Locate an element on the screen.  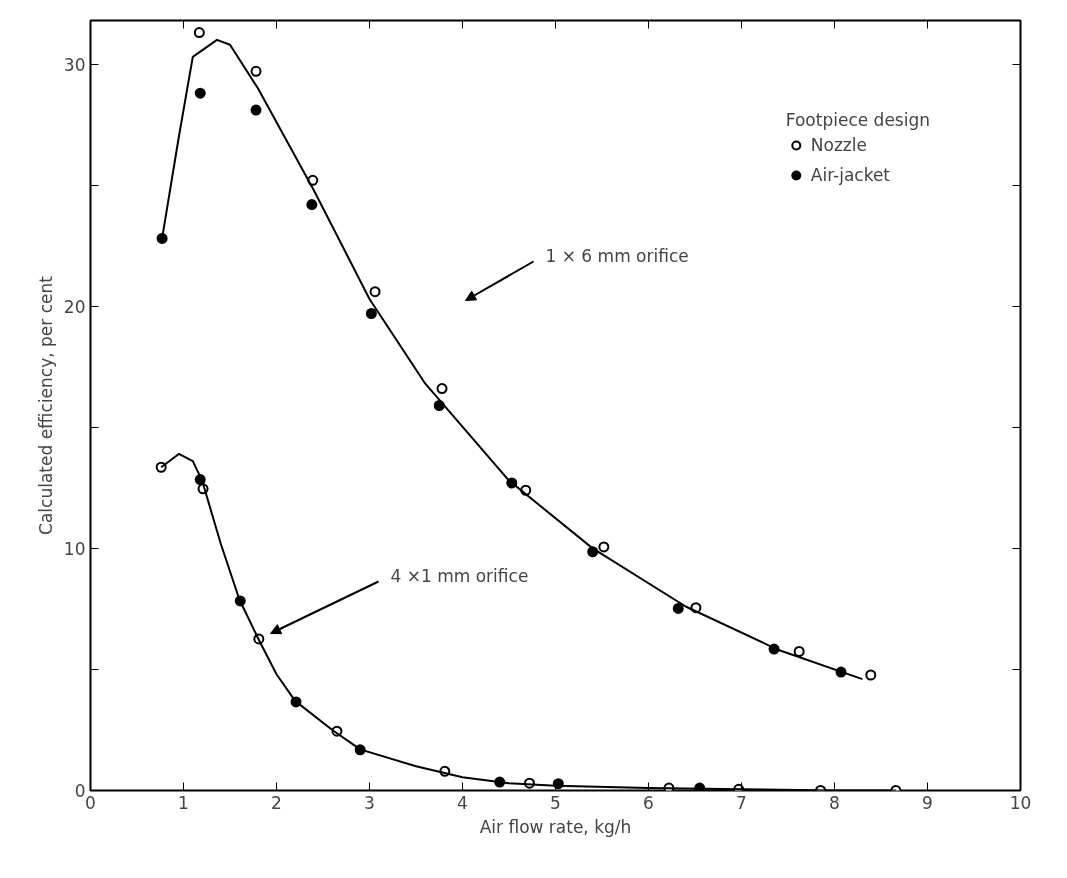
legend-title: Footpiece design is located at coordinates (857, 120).